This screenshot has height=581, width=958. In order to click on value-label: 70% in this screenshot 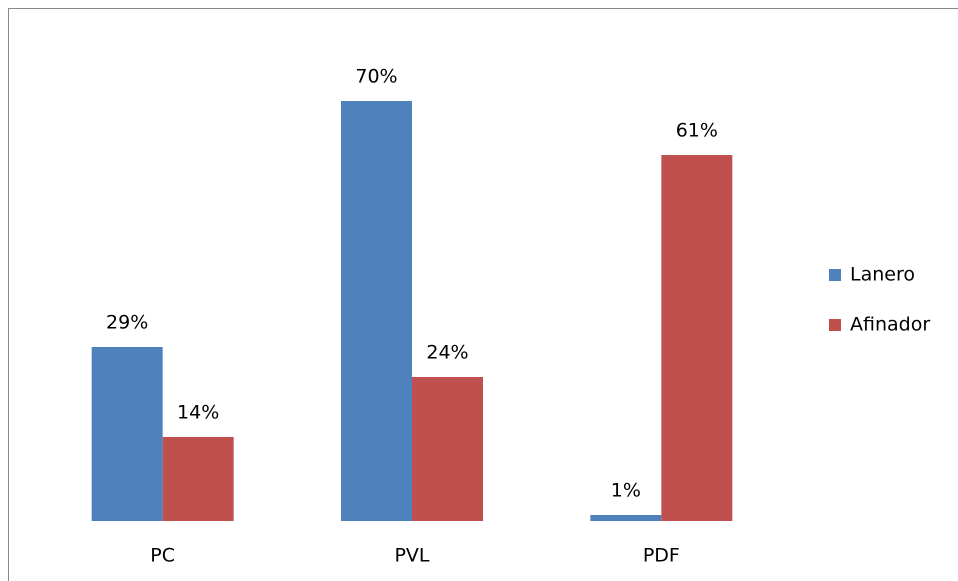, I will do `click(376, 77)`.